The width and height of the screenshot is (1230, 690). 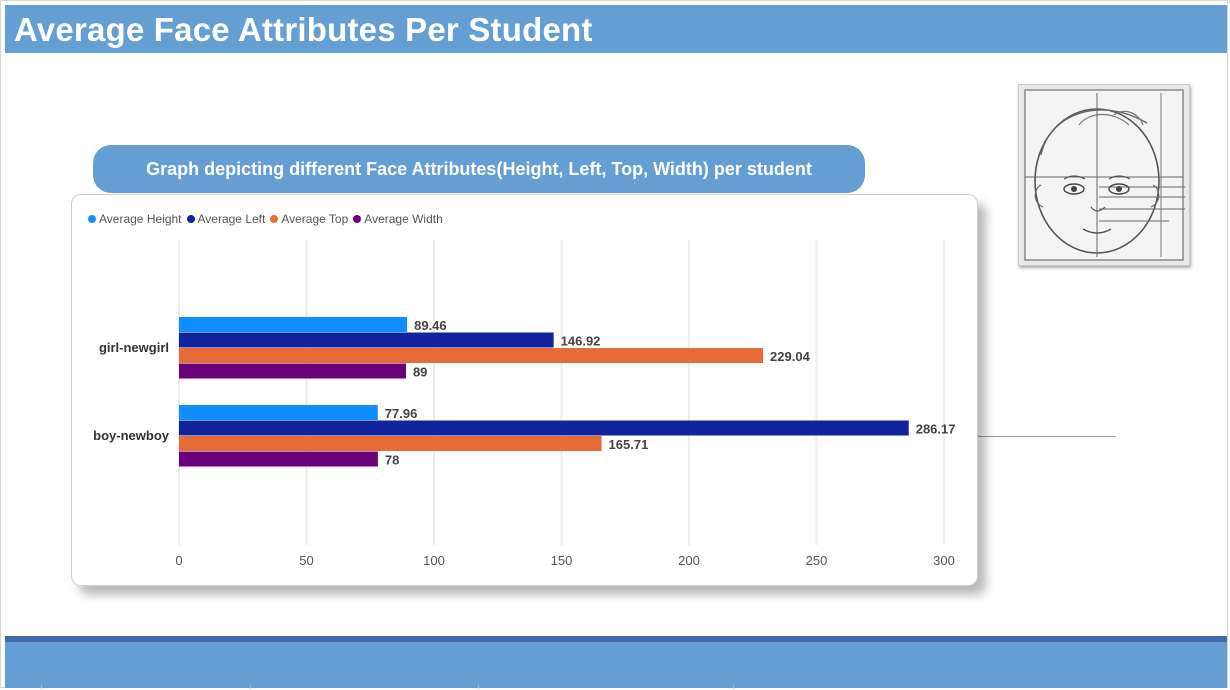 What do you see at coordinates (231, 219) in the screenshot?
I see `legend-label: Average Left` at bounding box center [231, 219].